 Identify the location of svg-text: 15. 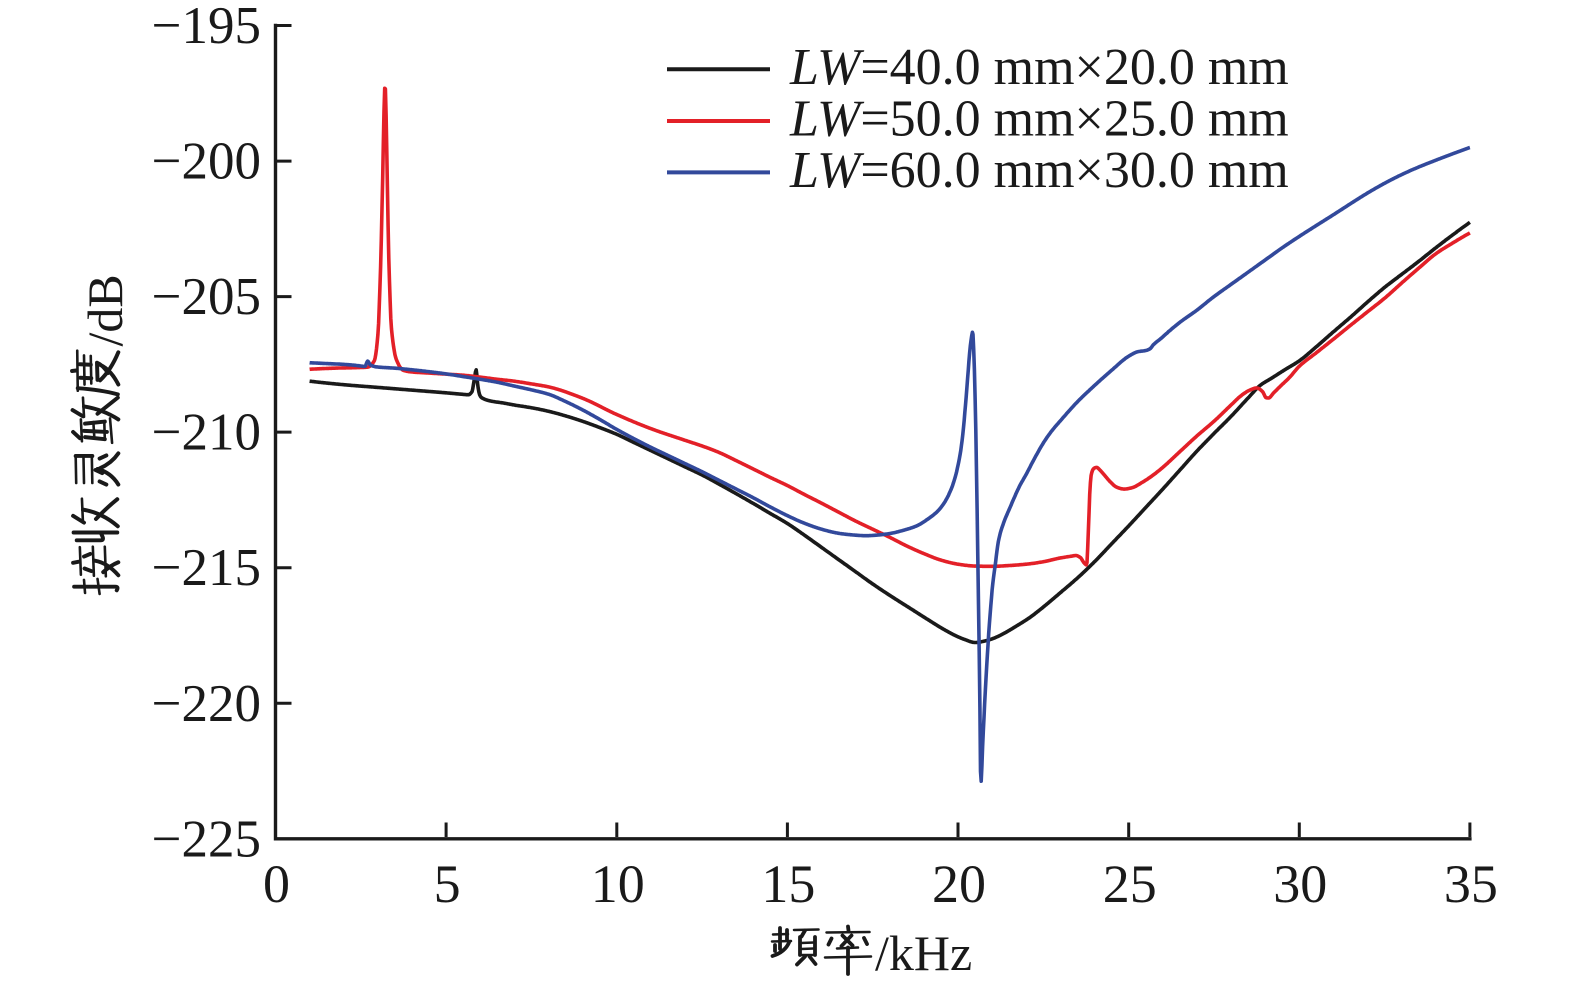
(788, 884).